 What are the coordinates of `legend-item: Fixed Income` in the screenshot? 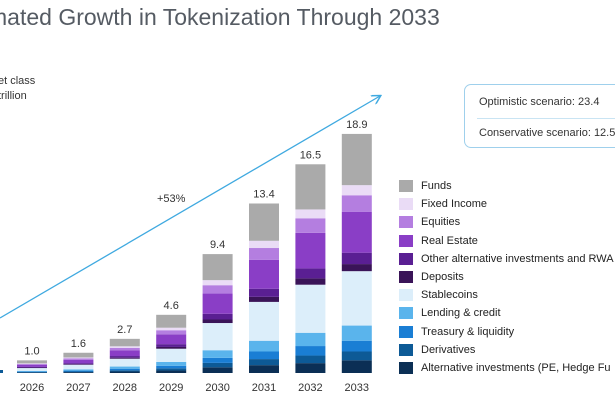 It's located at (507, 204).